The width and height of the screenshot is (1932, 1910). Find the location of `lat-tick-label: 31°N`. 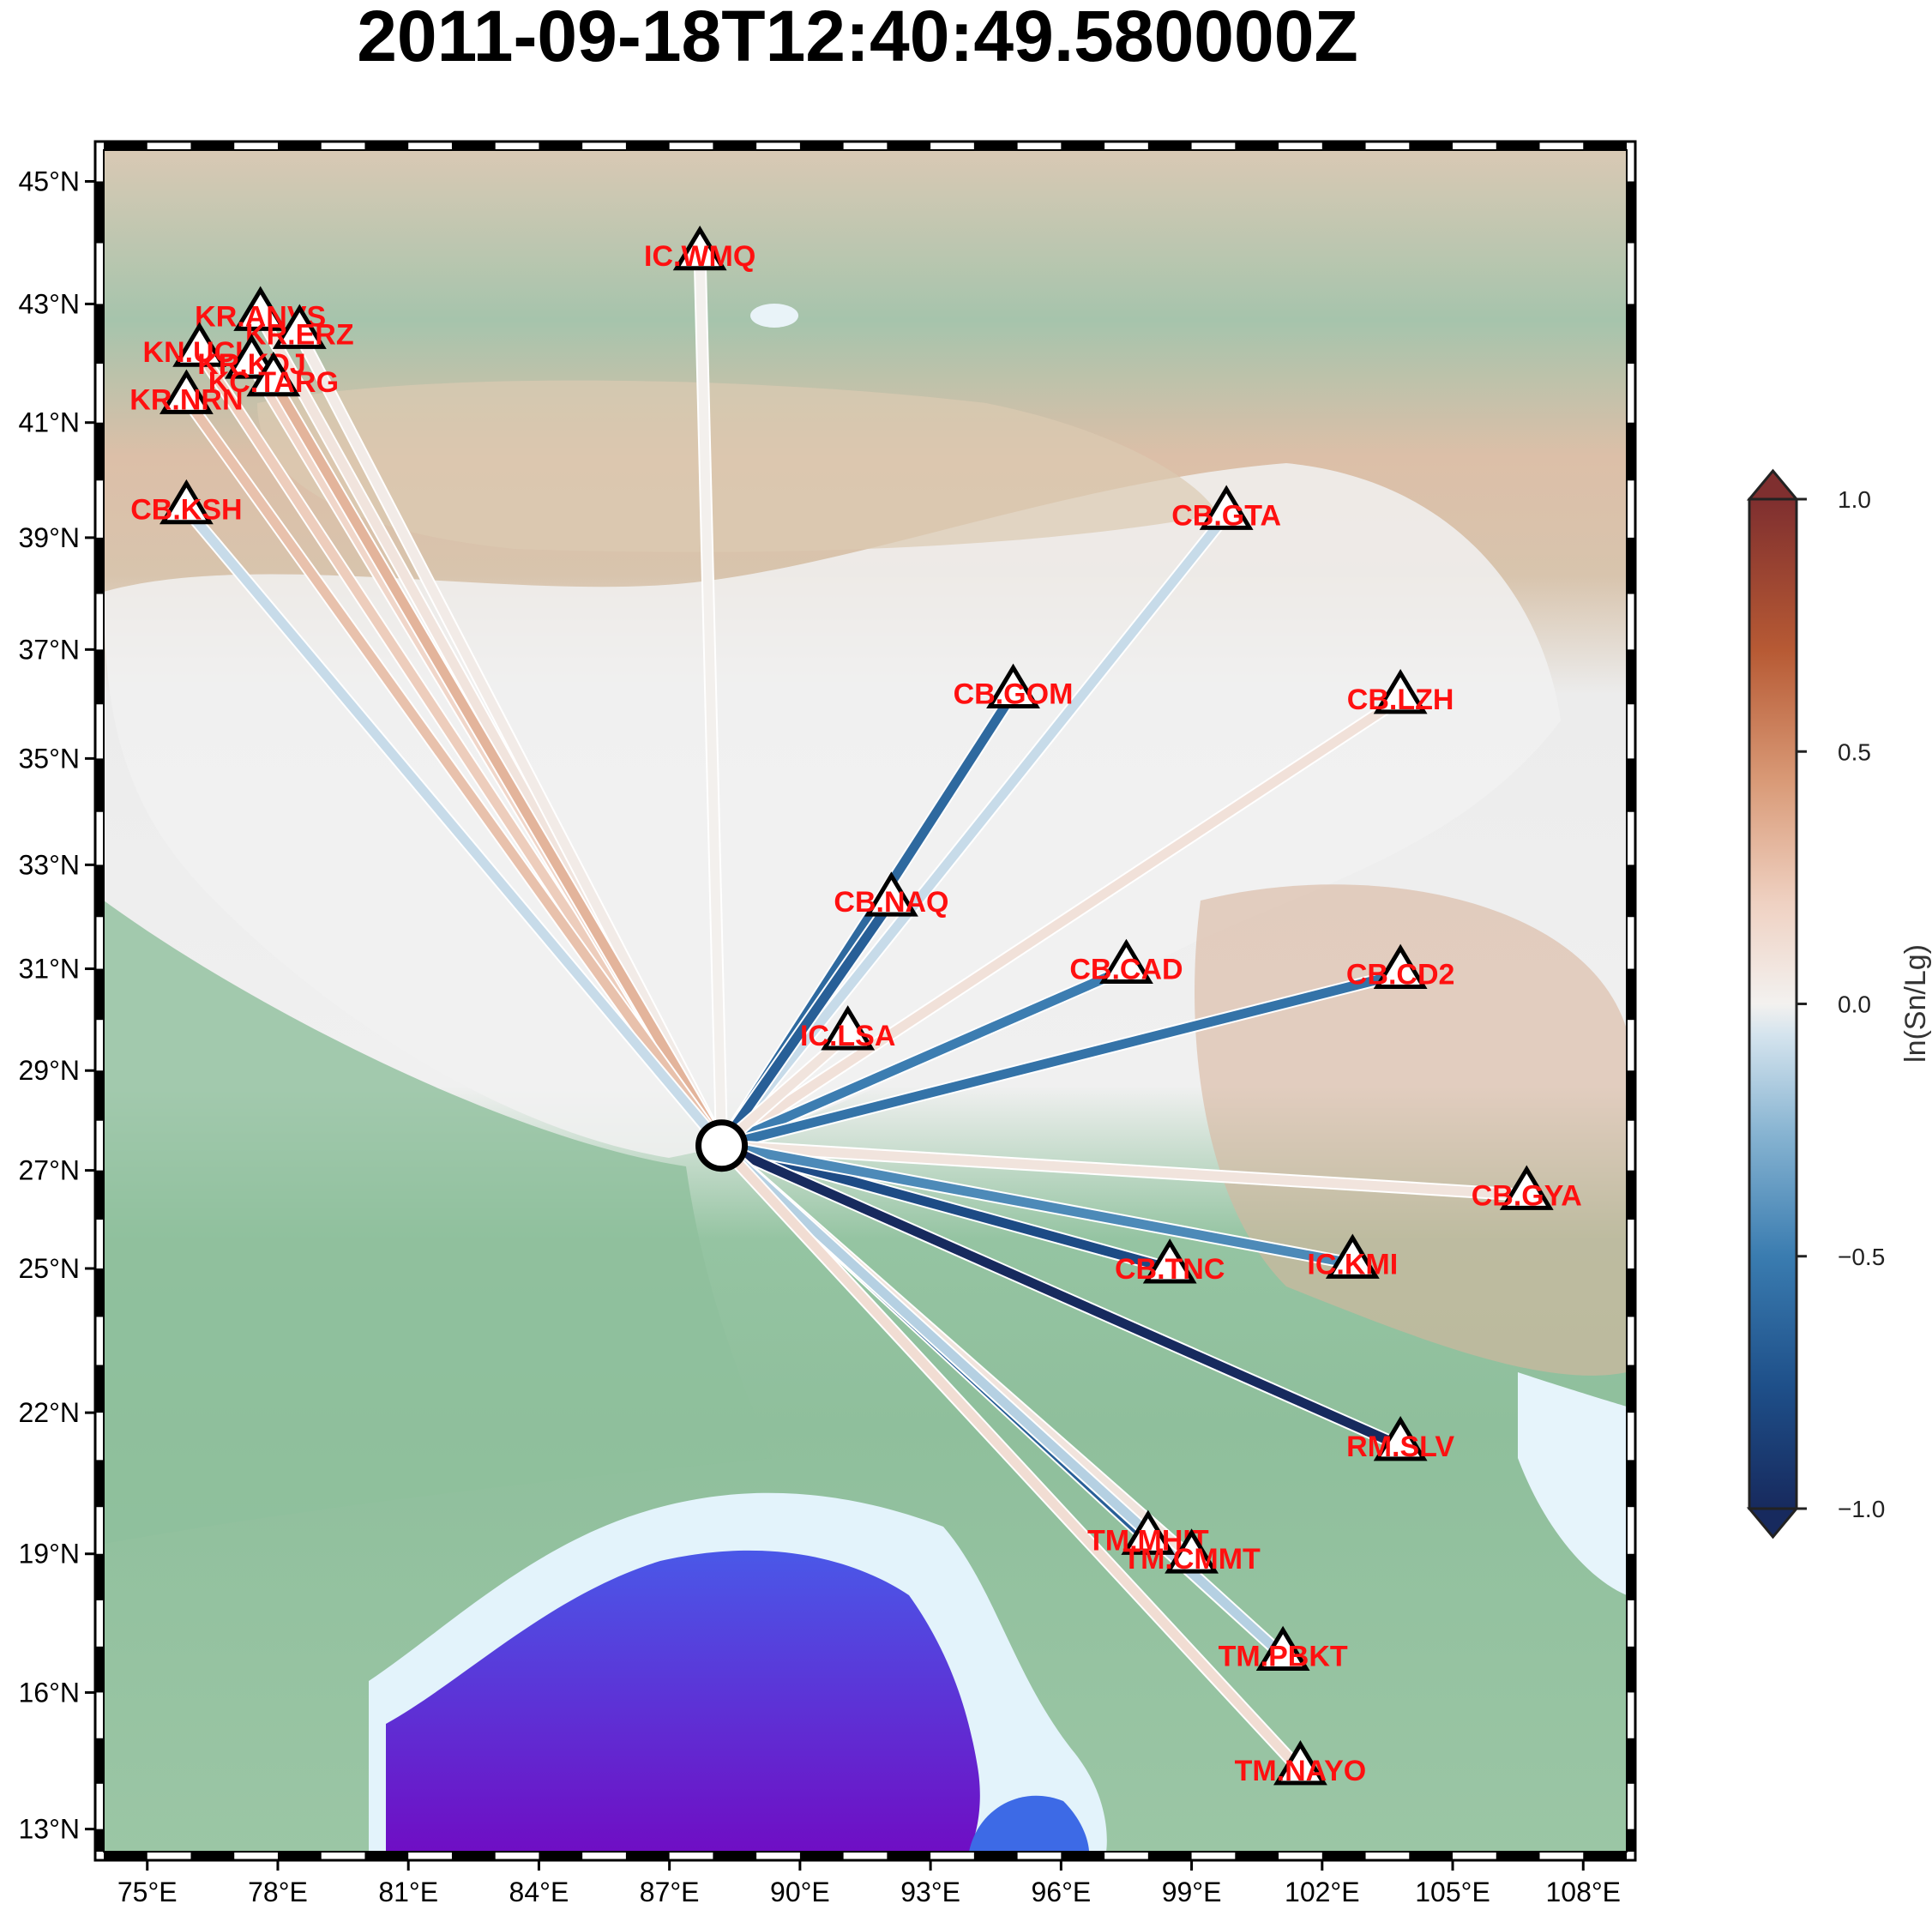

lat-tick-label: 31°N is located at coordinates (50, 969).